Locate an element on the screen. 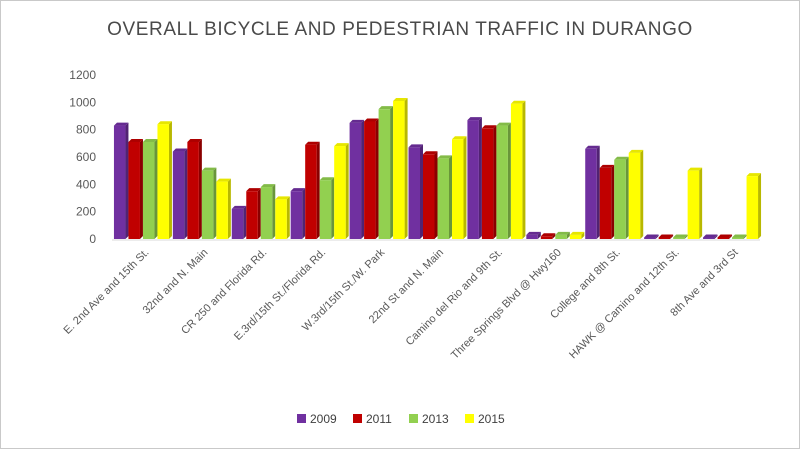 The height and width of the screenshot is (449, 800). legend-item: 2011 is located at coordinates (372, 419).